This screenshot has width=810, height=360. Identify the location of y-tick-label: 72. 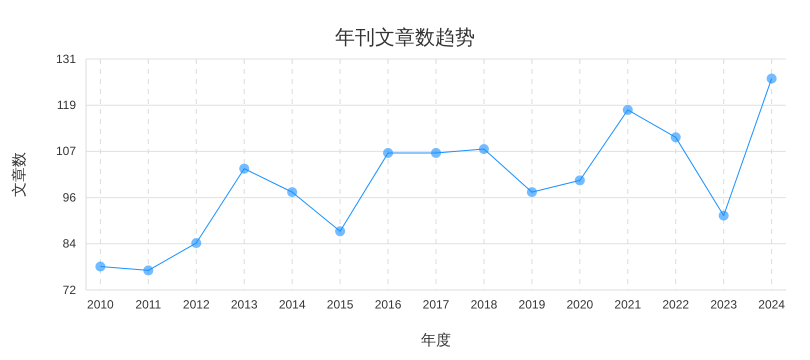
(69, 289).